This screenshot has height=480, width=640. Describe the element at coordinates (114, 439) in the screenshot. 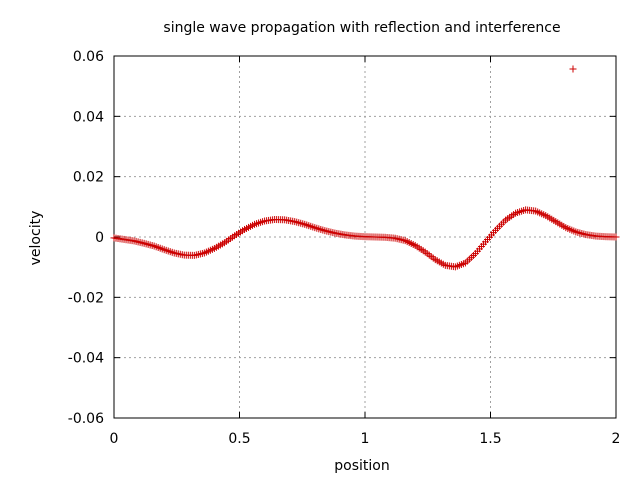

I see `x-tick-label: 0` at that location.